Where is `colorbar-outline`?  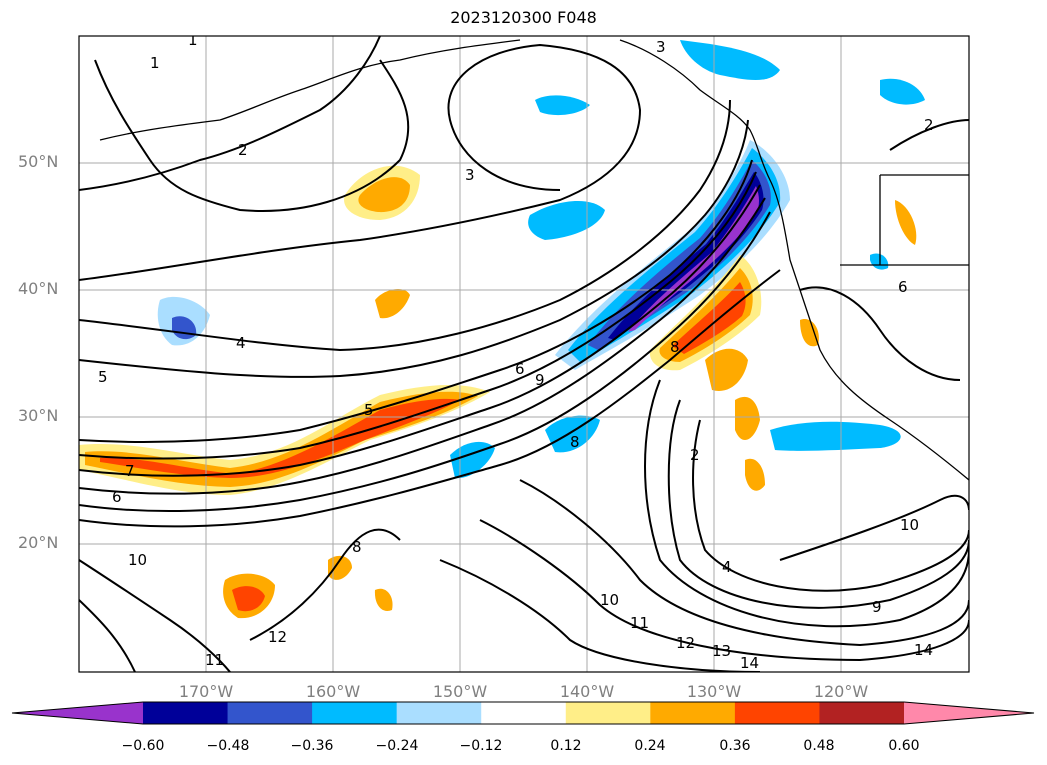 colorbar-outline is located at coordinates (523, 713).